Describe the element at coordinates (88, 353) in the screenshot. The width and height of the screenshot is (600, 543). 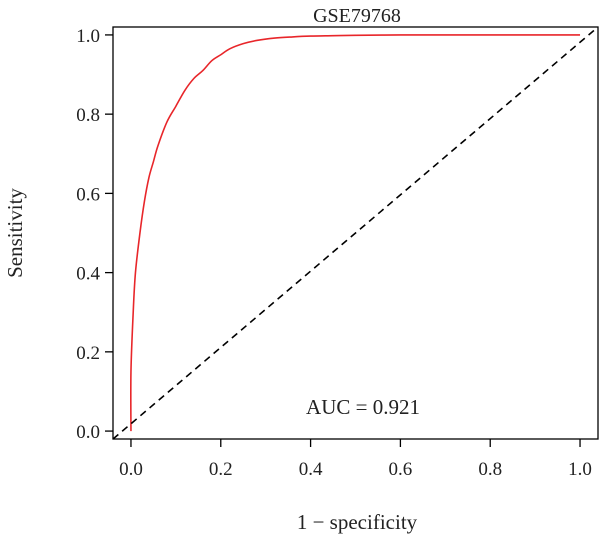
I see `y-tick-label: 0.2` at that location.